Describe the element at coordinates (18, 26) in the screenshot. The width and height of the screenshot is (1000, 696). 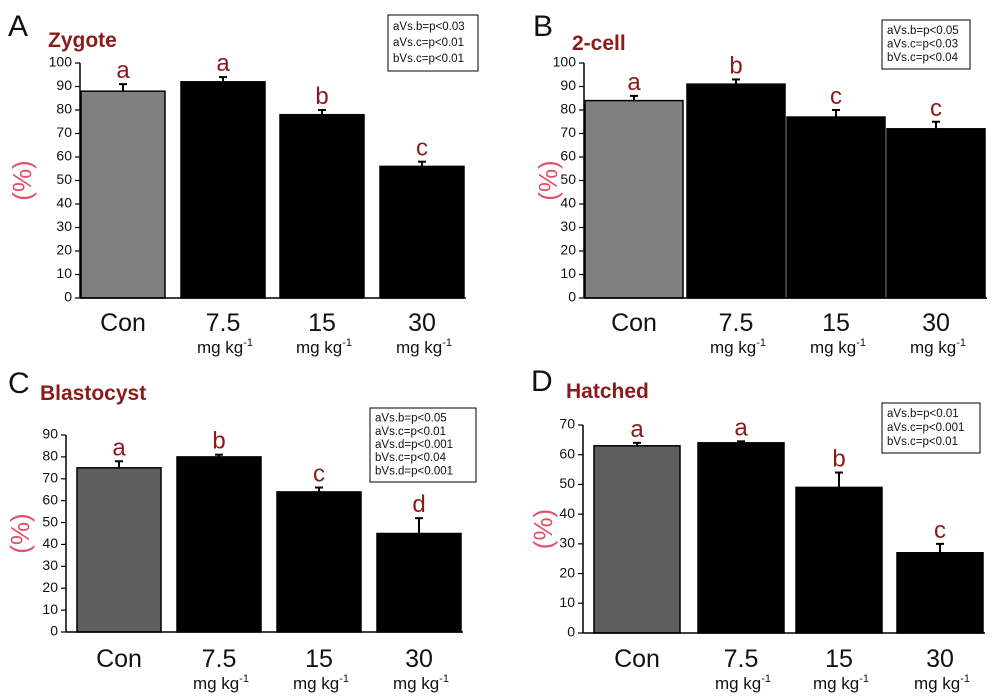
I see `panel-letter: A` at that location.